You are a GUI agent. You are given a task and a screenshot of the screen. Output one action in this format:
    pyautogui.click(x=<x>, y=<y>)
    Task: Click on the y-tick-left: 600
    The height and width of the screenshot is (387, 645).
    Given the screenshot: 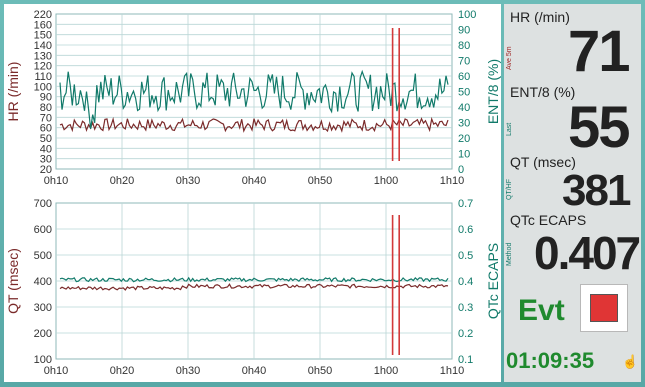 What is the action you would take?
    pyautogui.click(x=43, y=230)
    